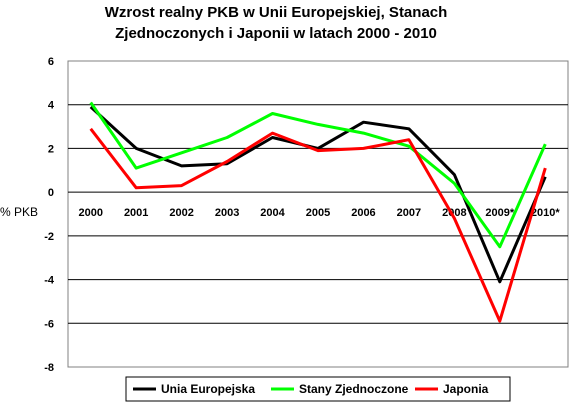  Describe the element at coordinates (466, 389) in the screenshot. I see `legend-label-2: Japonia` at that location.